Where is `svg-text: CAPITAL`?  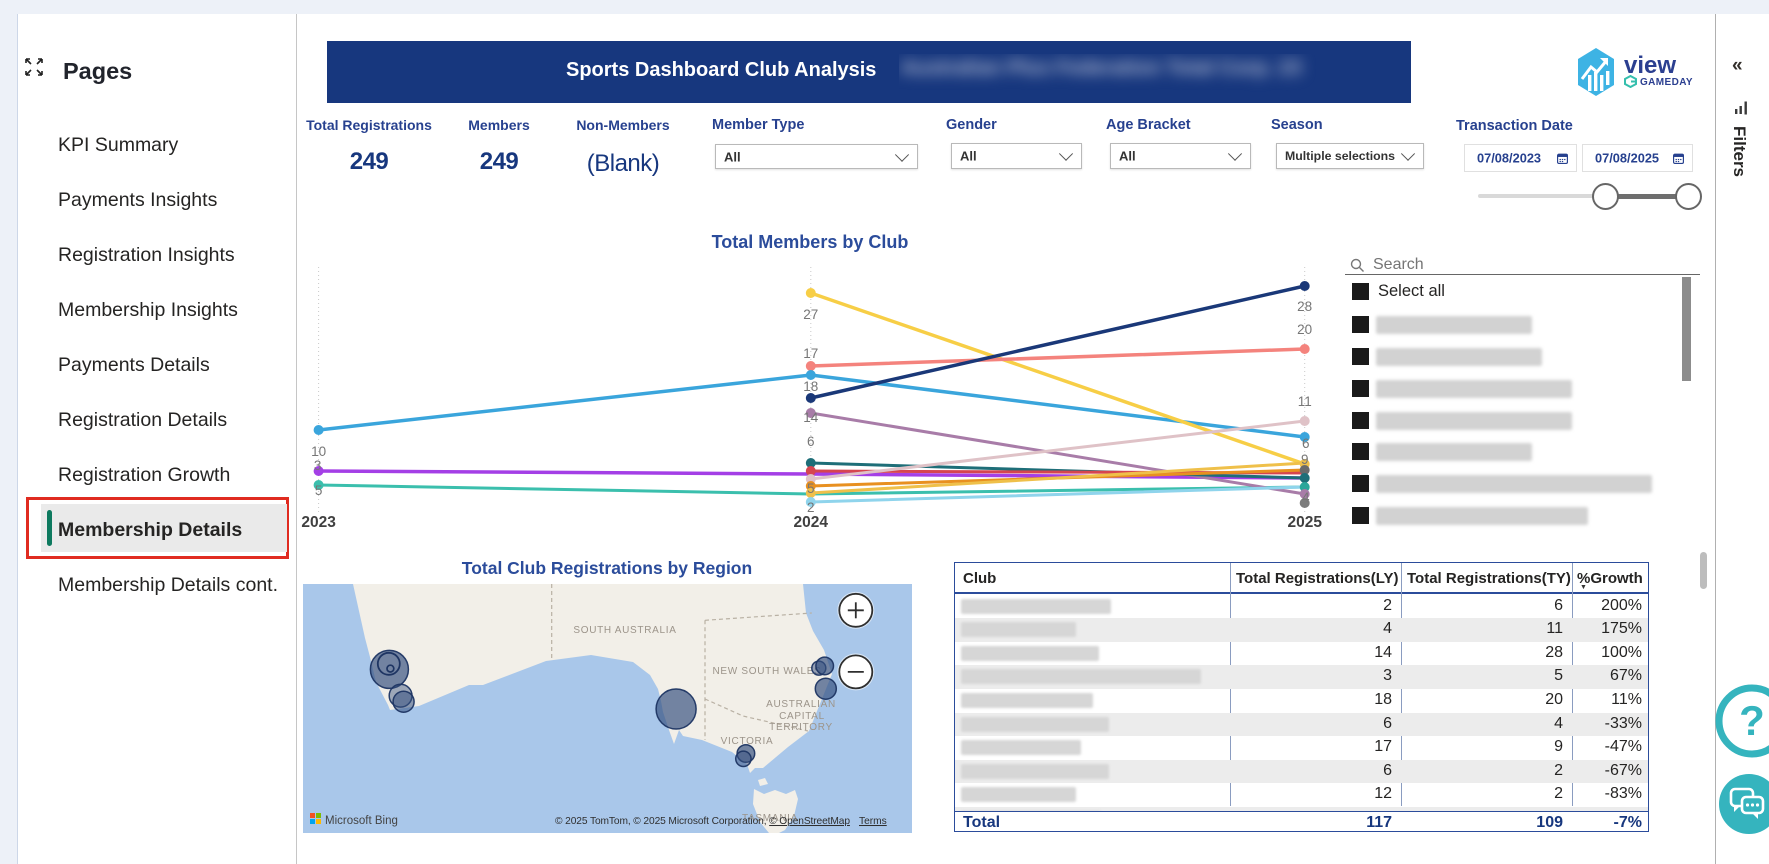
svg-text: CAPITAL is located at coordinates (802, 716).